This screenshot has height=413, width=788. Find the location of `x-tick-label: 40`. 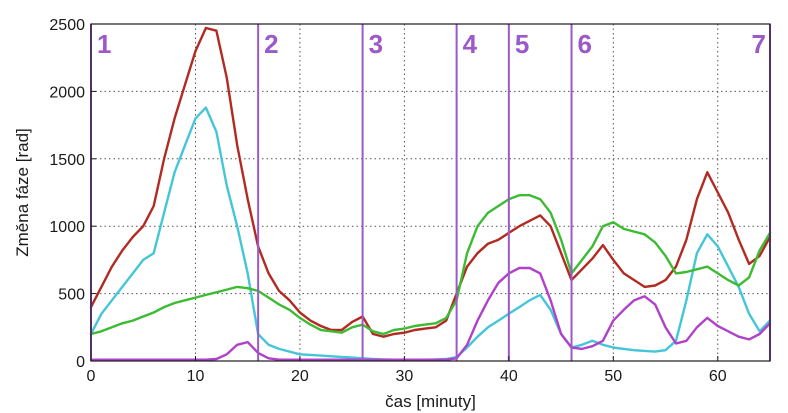

x-tick-label: 40 is located at coordinates (509, 376).